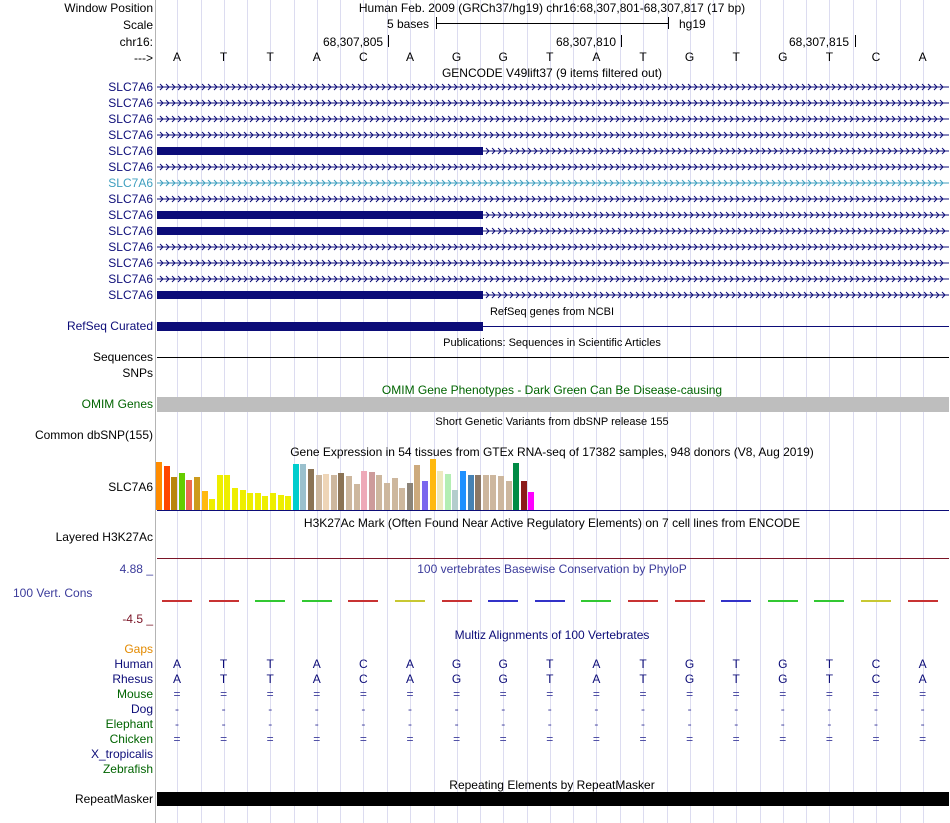 Image resolution: width=950 pixels, height=823 pixels. I want to click on multiz-species-label: Rhesus, so click(132, 679).